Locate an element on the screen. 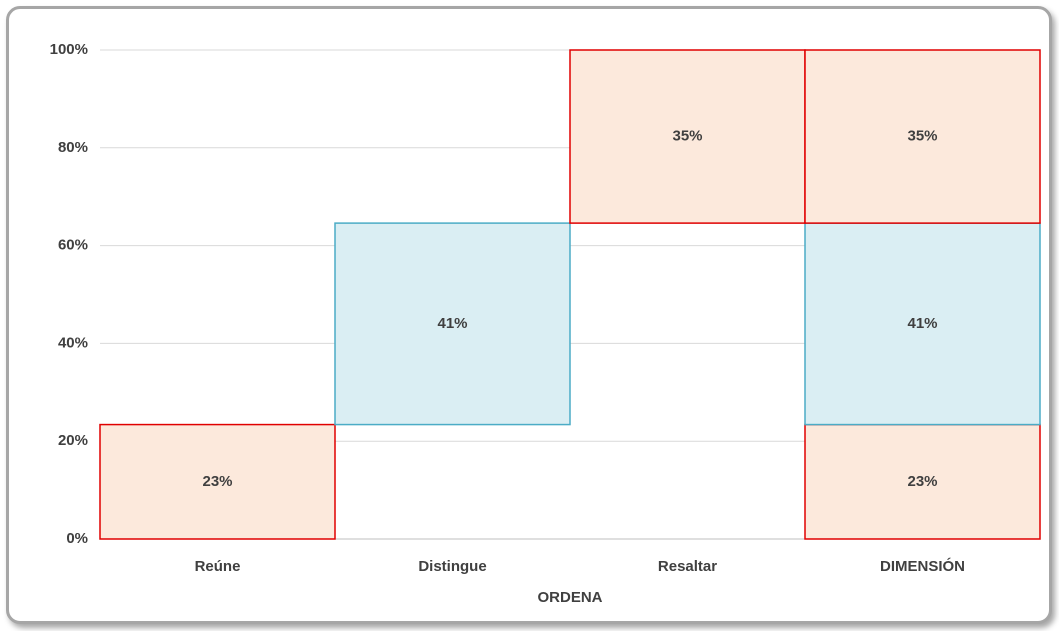 Image resolution: width=1059 pixels, height=631 pixels. x-tick-label: Resaltar is located at coordinates (687, 566).